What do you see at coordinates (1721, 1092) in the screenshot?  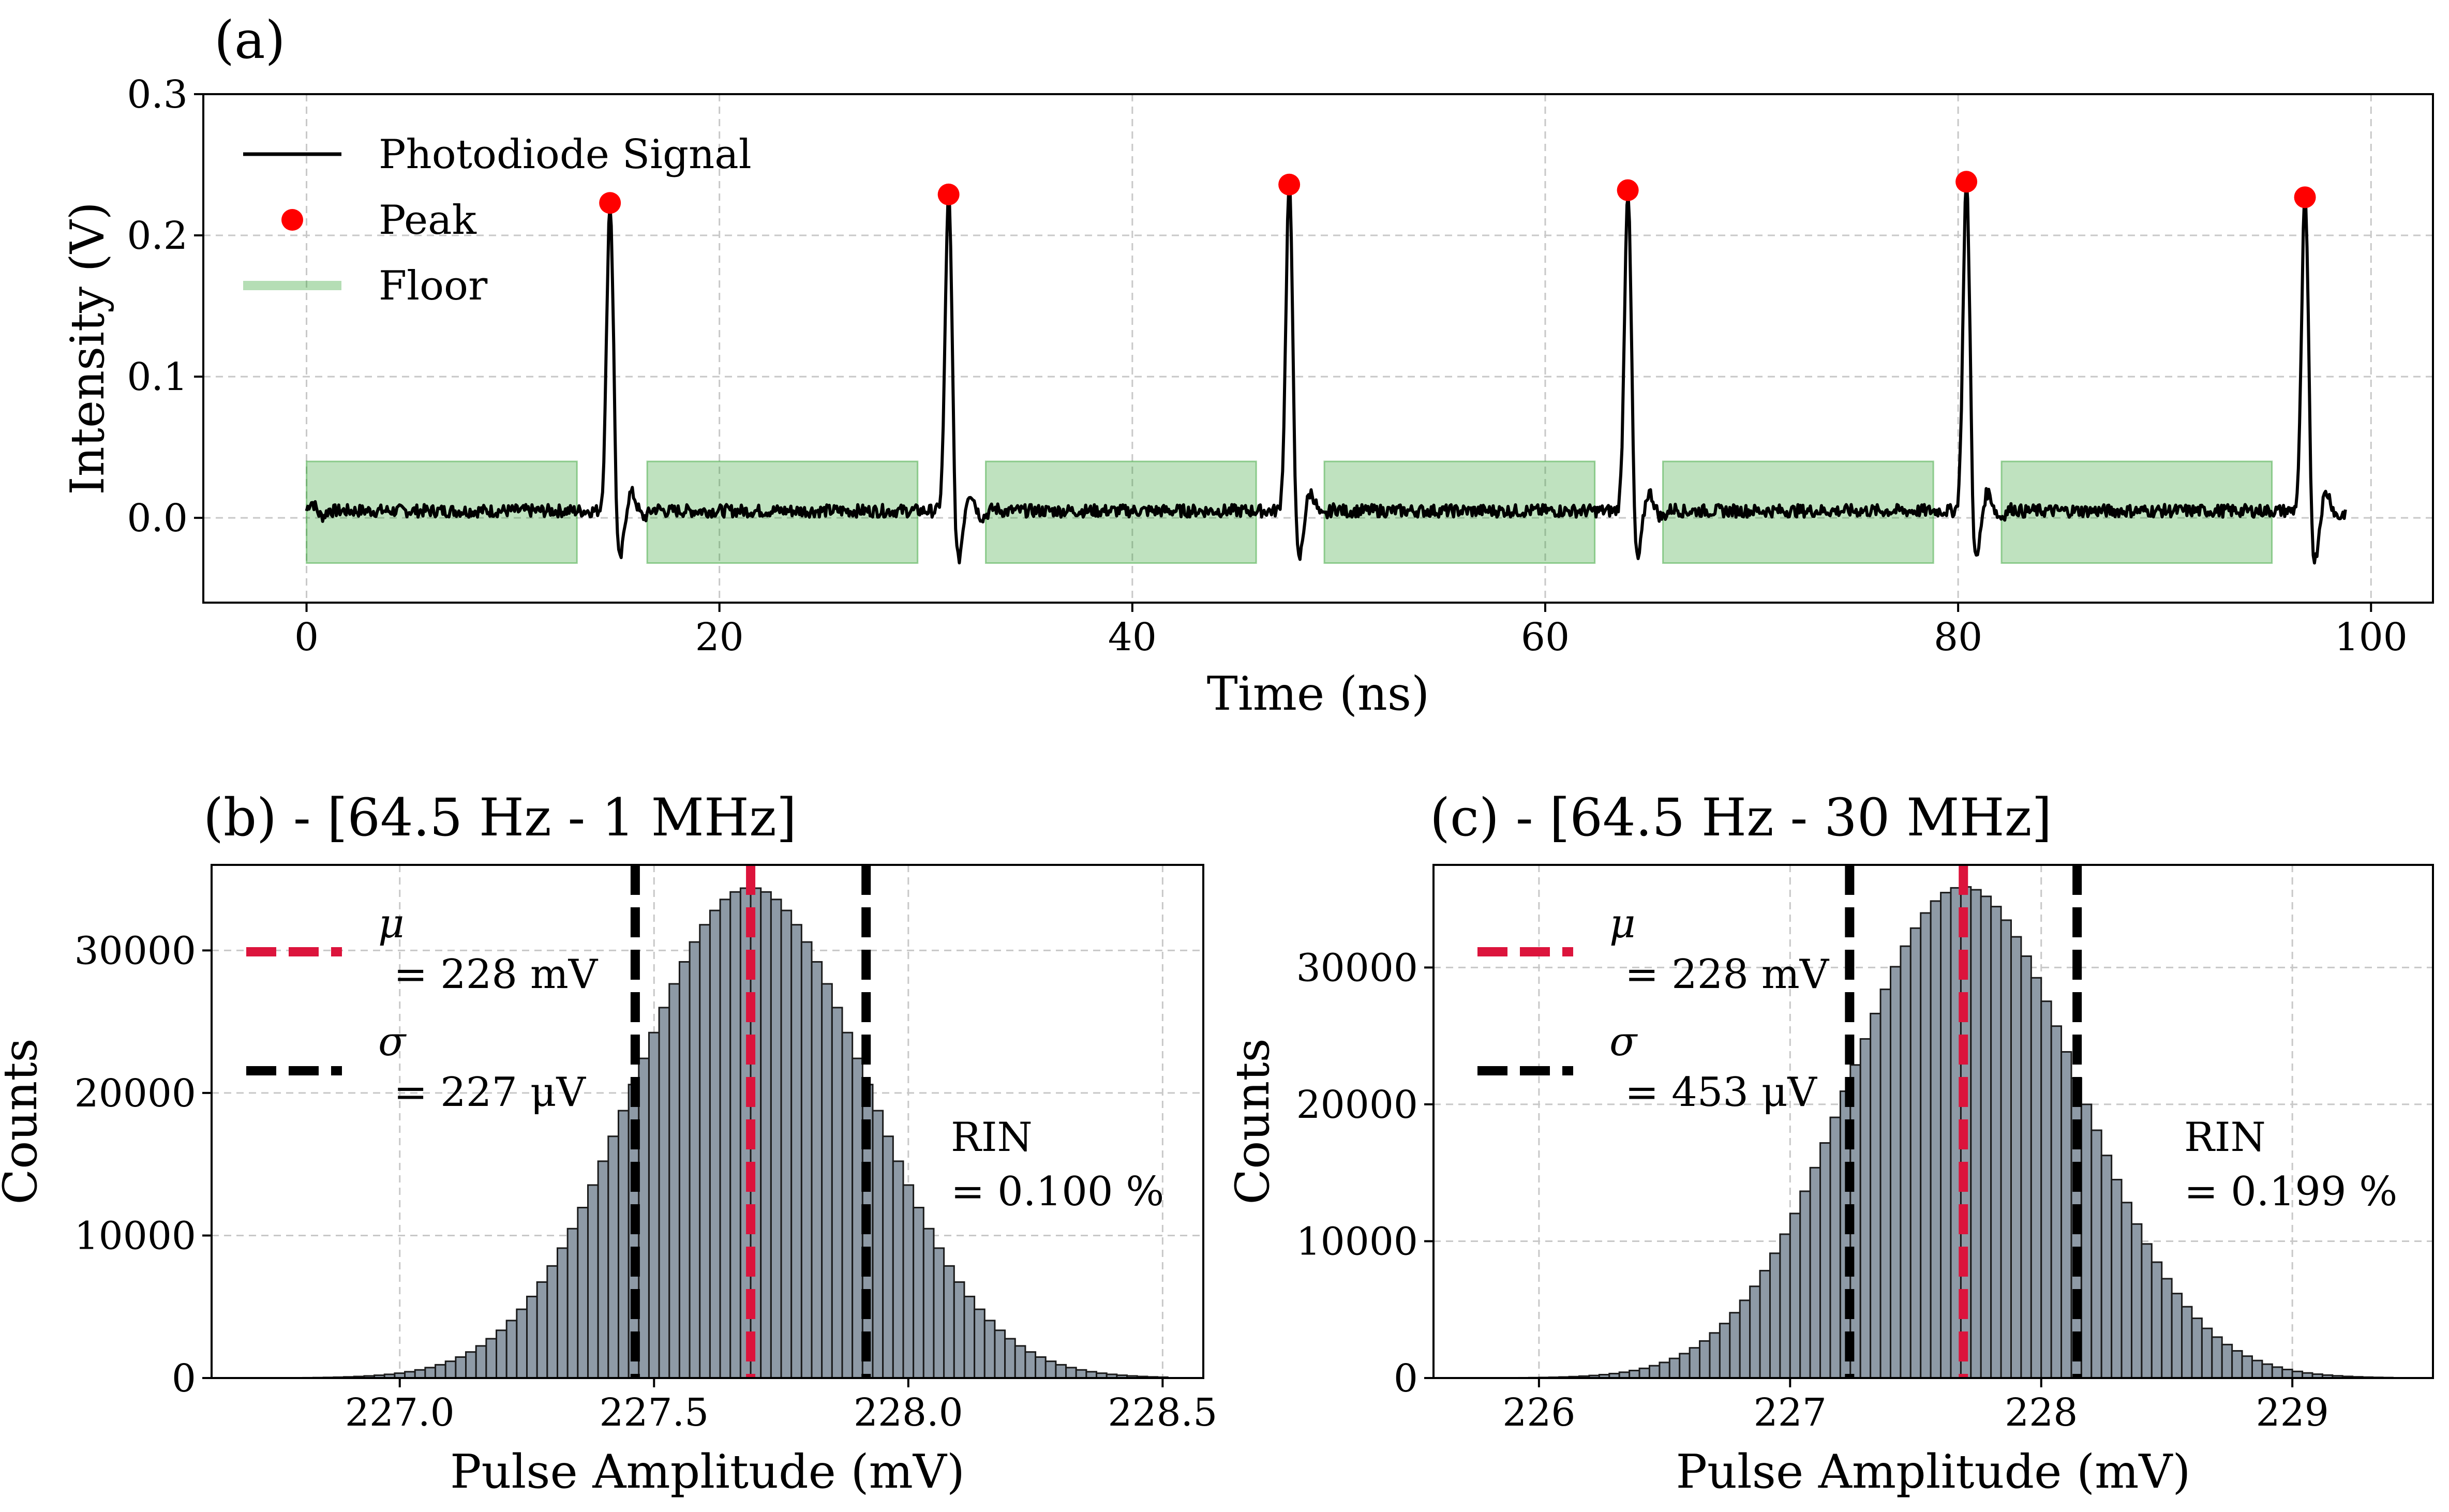 I see `legend-value-sigma: = 453 μV` at bounding box center [1721, 1092].